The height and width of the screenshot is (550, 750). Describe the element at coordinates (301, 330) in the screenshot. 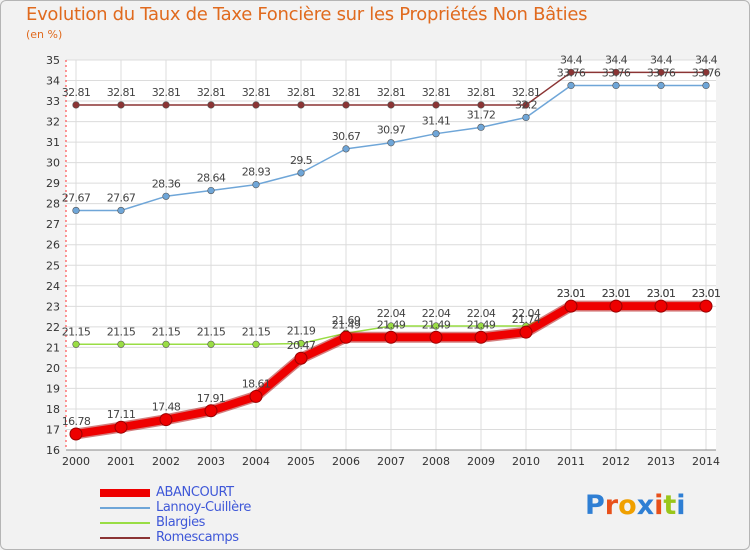

I see `data-label: 21.19` at that location.